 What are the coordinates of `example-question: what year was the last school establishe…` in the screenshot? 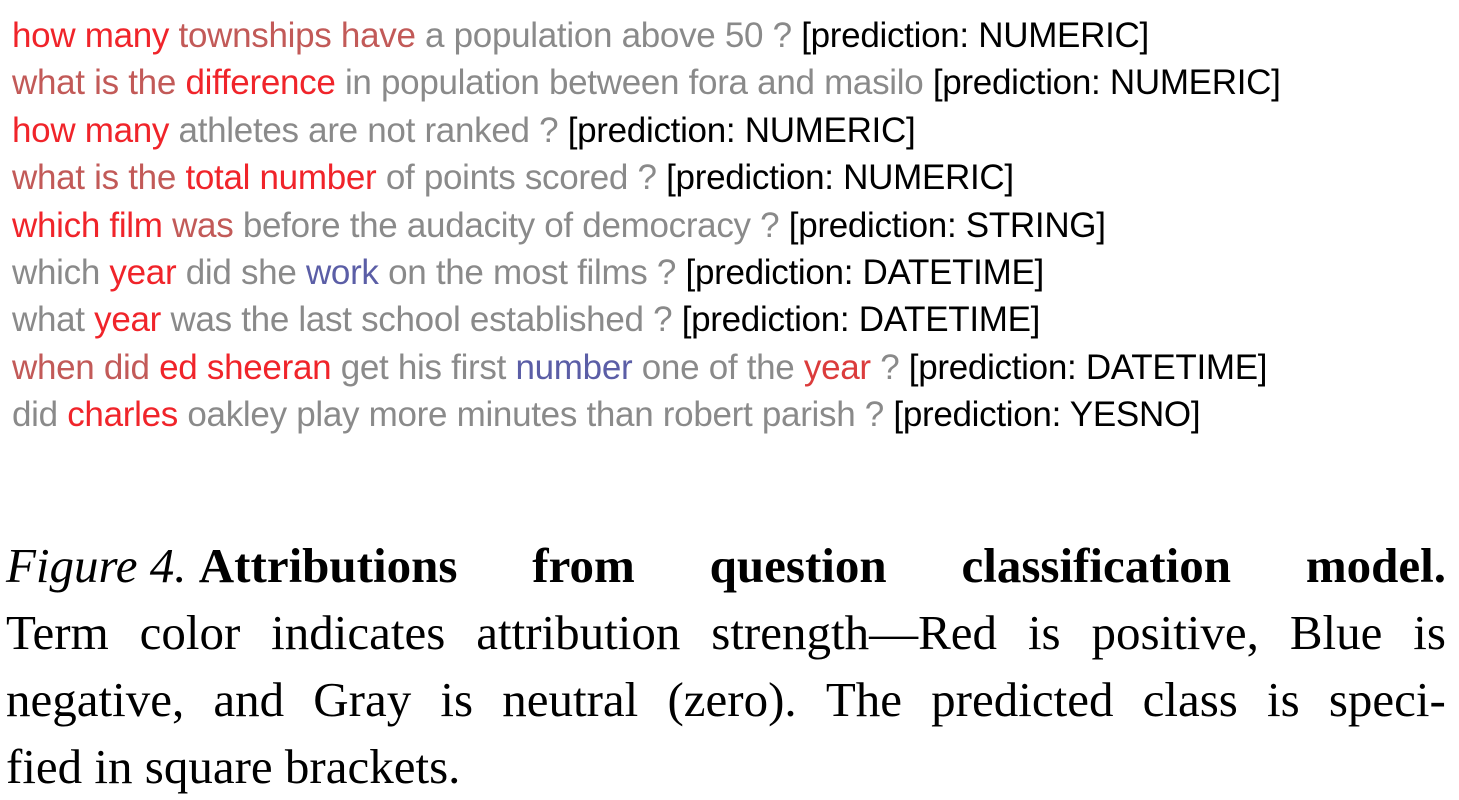 It's located at (732, 319).